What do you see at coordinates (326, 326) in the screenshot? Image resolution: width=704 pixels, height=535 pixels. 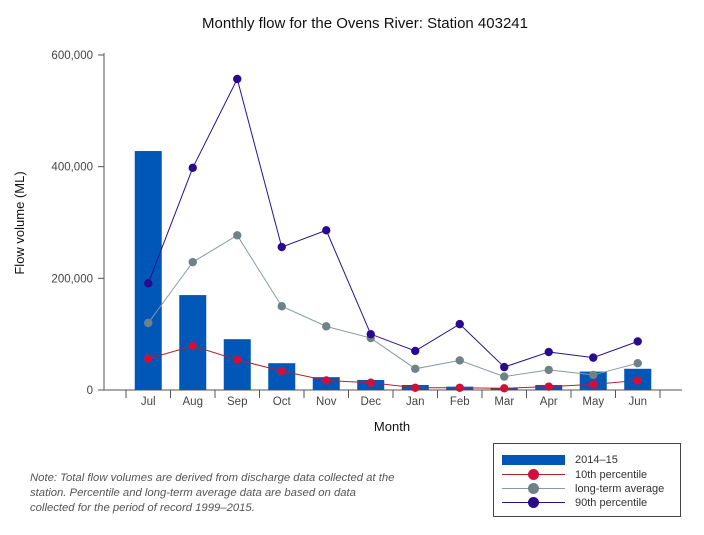 I see `point-average-nov` at bounding box center [326, 326].